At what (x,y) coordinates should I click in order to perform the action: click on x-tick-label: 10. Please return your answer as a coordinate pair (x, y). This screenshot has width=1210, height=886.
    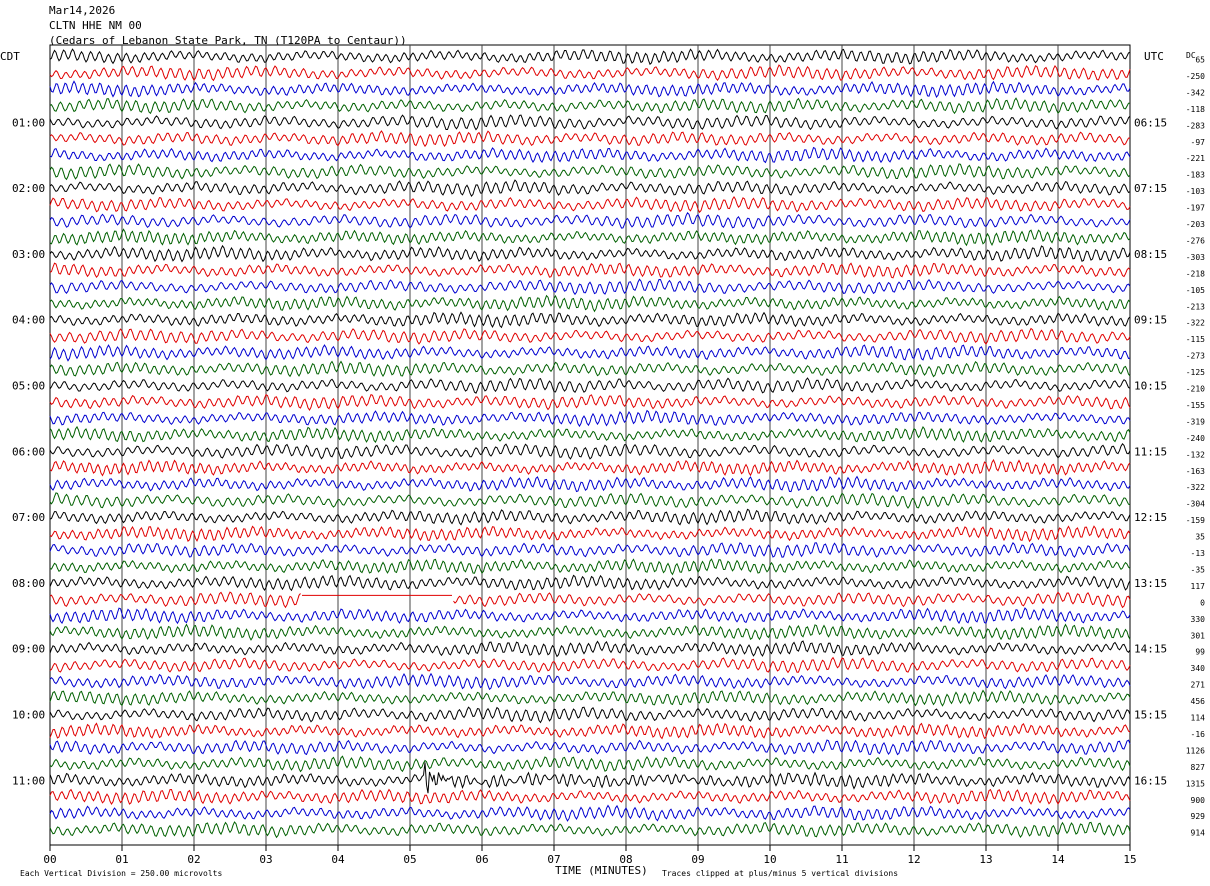
    Looking at the image, I should click on (769, 859).